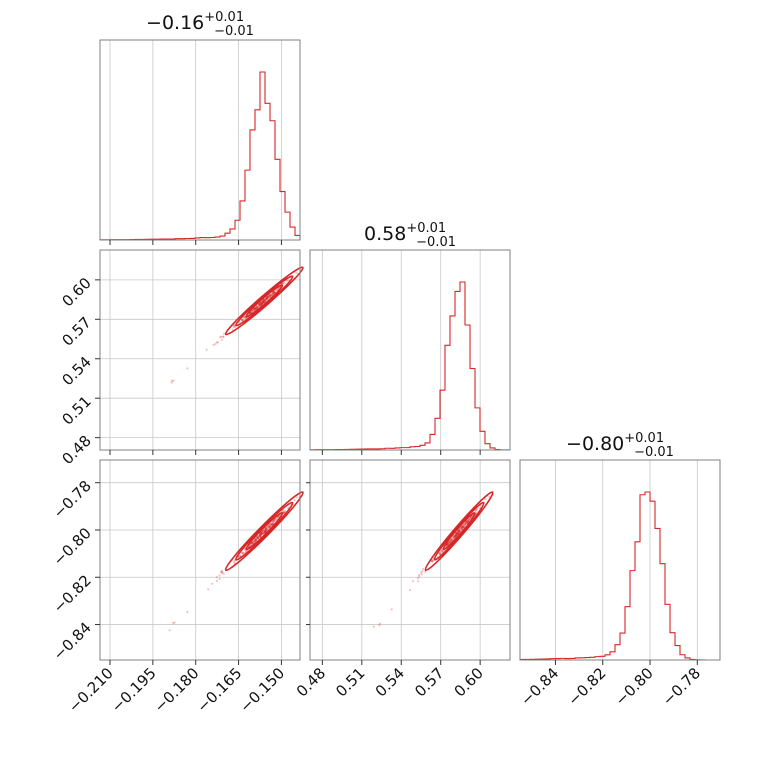  Describe the element at coordinates (681, 686) in the screenshot. I see `x-tick-label: −0.78` at that location.